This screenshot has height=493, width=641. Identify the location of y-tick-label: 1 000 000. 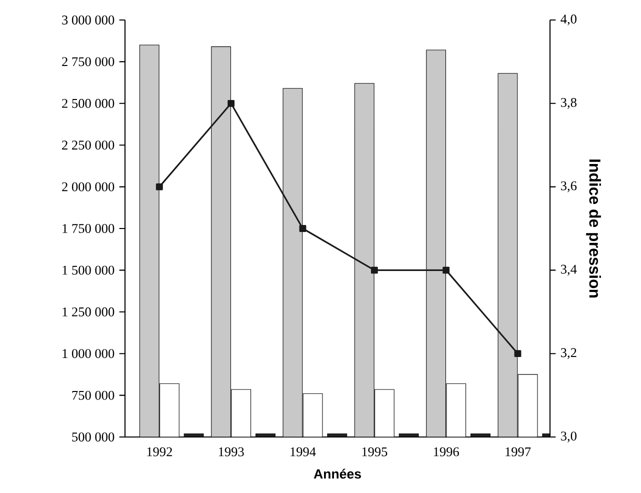
(88, 353).